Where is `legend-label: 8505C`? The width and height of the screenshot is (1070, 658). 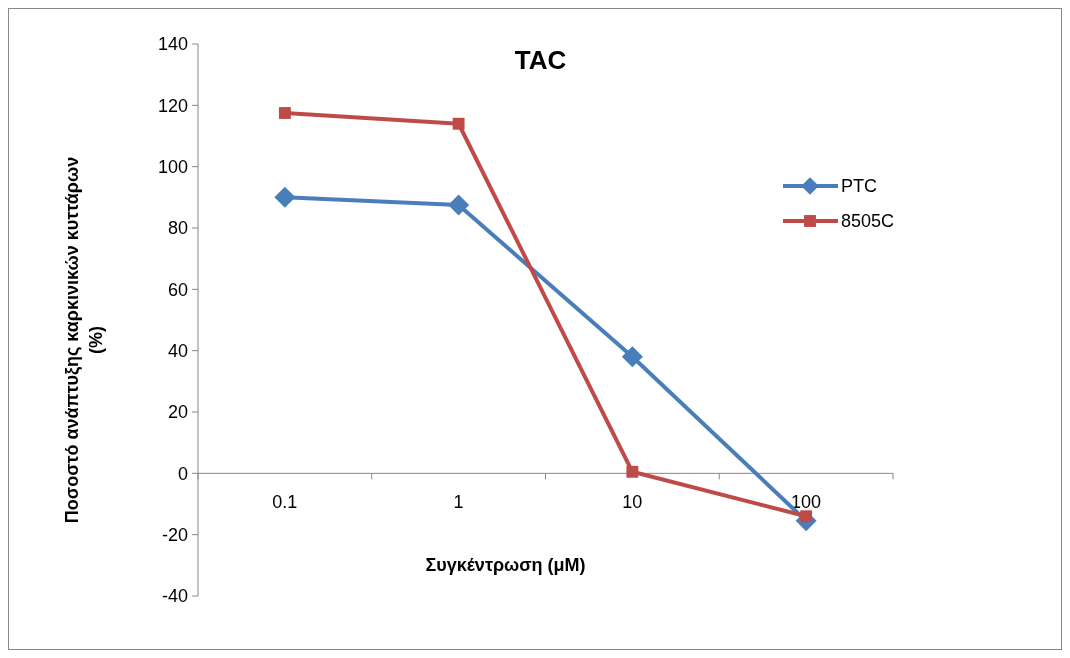
legend-label: 8505C is located at coordinates (868, 221).